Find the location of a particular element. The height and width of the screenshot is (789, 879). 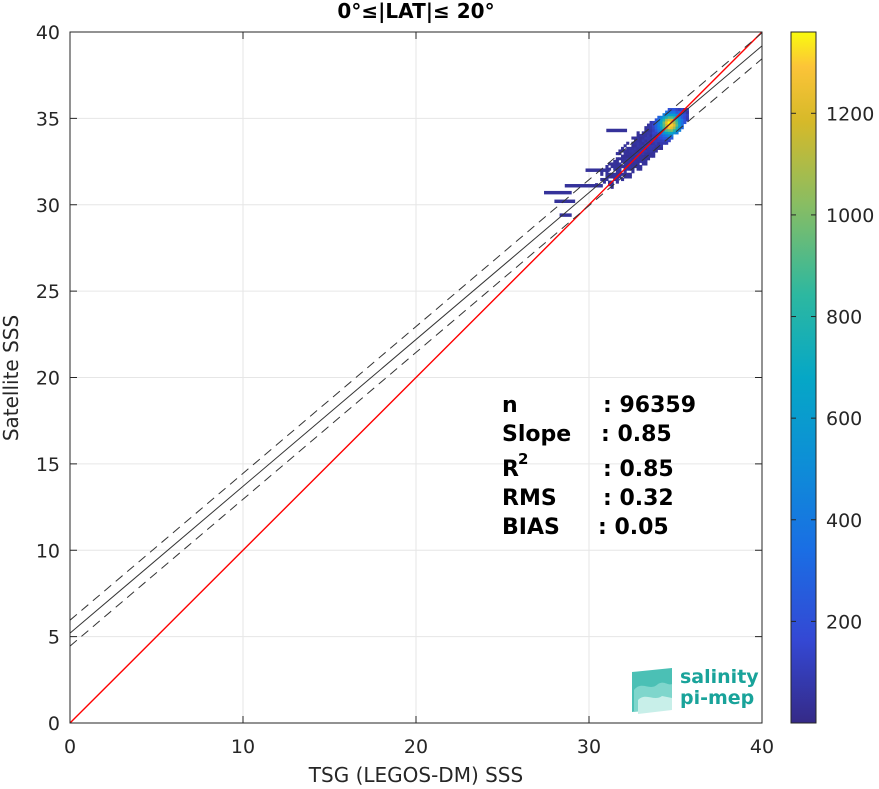

stat-rms-value: : 0.32 is located at coordinates (638, 498).